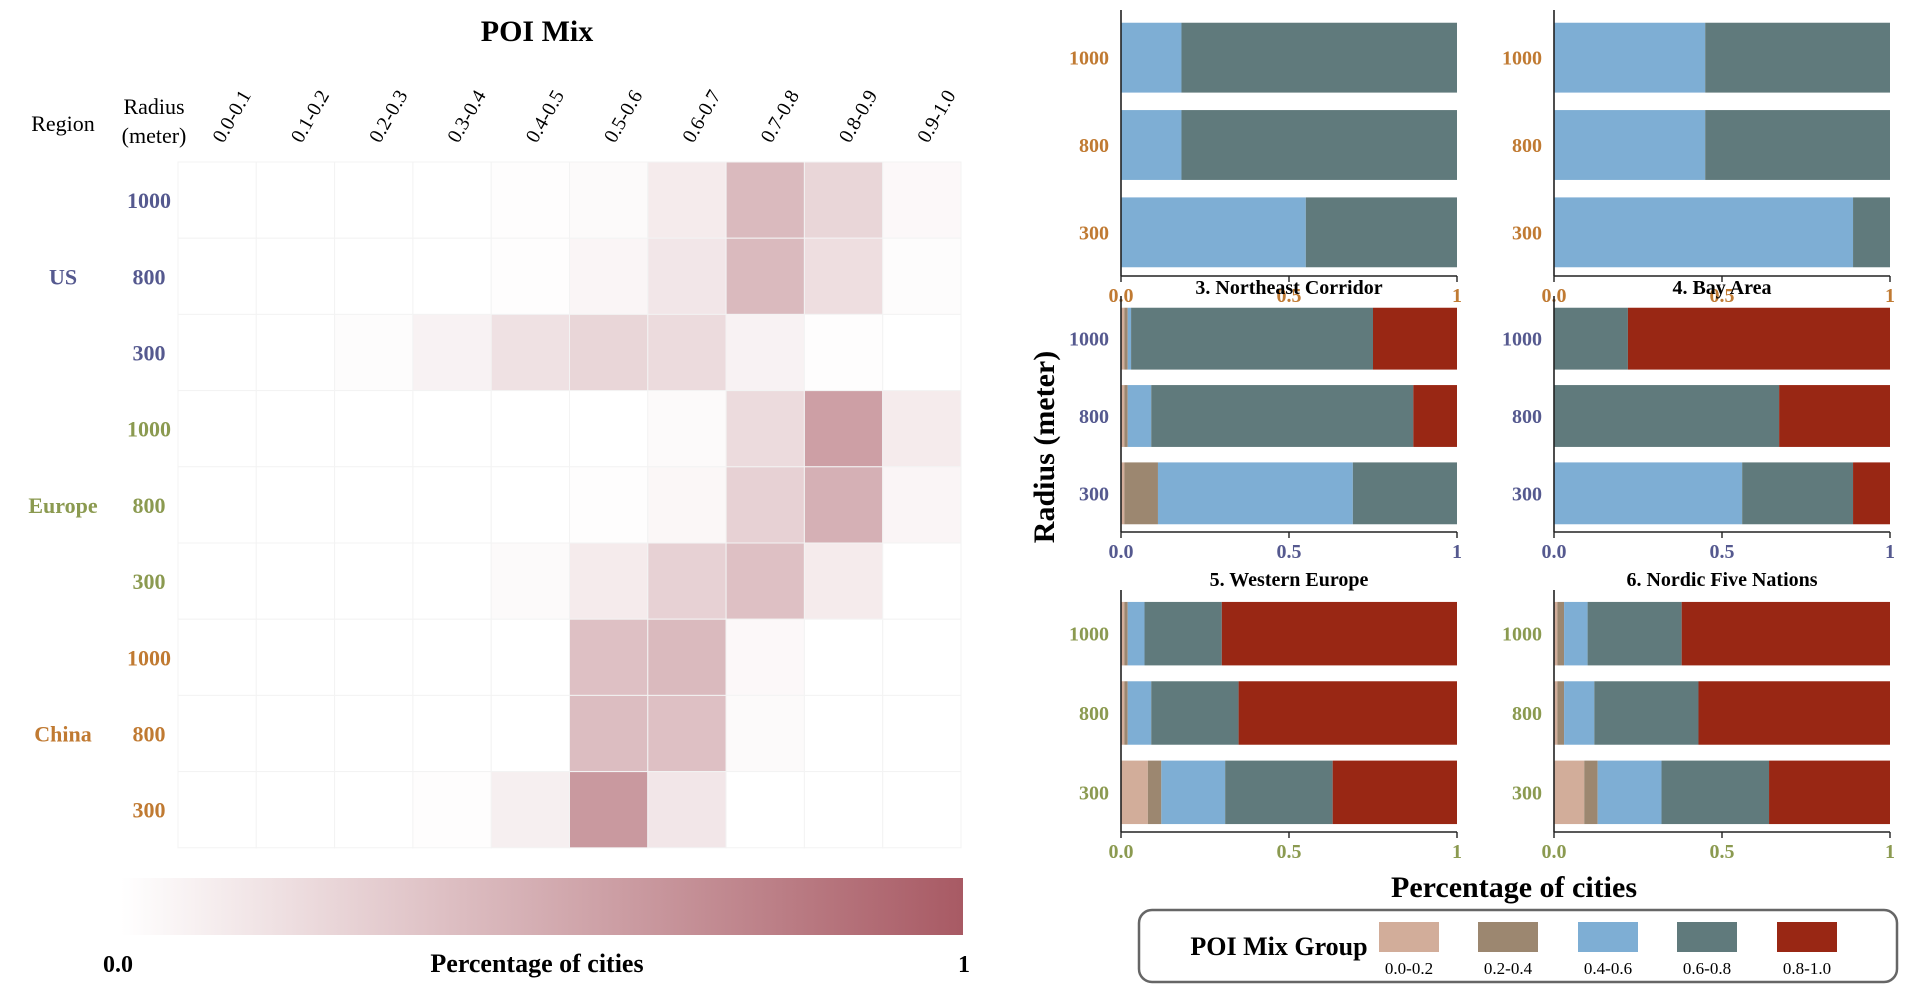 This screenshot has width=1910, height=989. What do you see at coordinates (623, 116) in the screenshot?
I see `heatmap-column-label: 0.5-0.6` at bounding box center [623, 116].